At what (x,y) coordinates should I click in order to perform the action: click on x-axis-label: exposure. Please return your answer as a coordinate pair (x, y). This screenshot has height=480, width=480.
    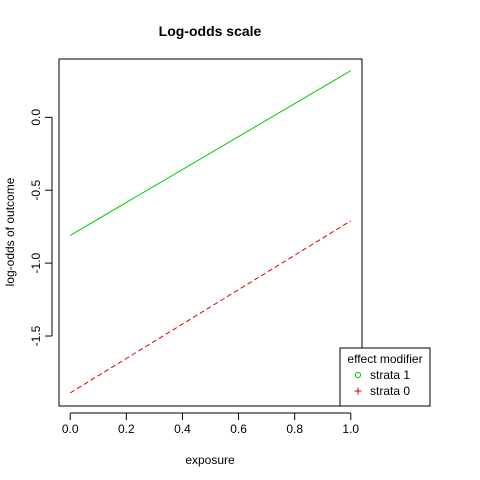
    Looking at the image, I should click on (210, 460).